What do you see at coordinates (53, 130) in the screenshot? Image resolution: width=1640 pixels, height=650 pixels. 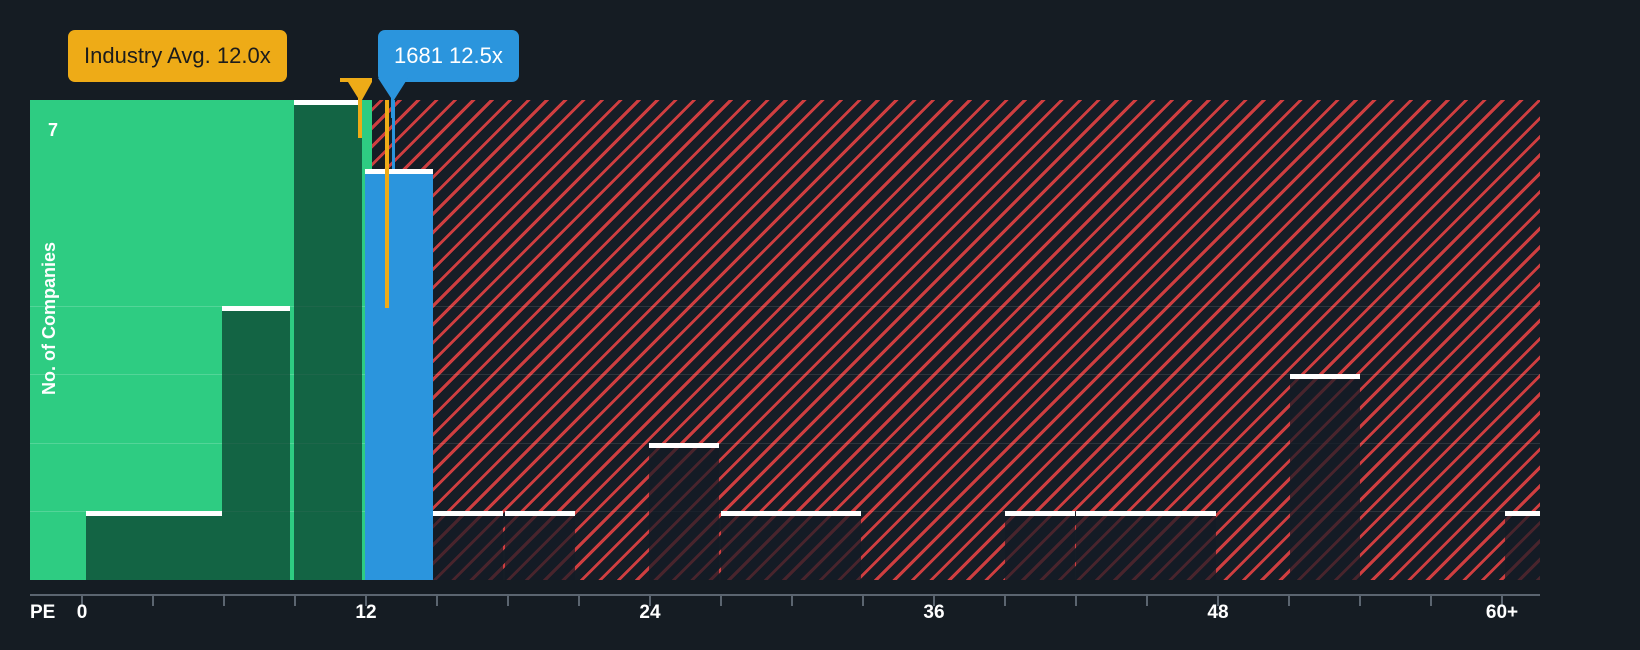 I see `y-axis-tick-label-max: 7` at bounding box center [53, 130].